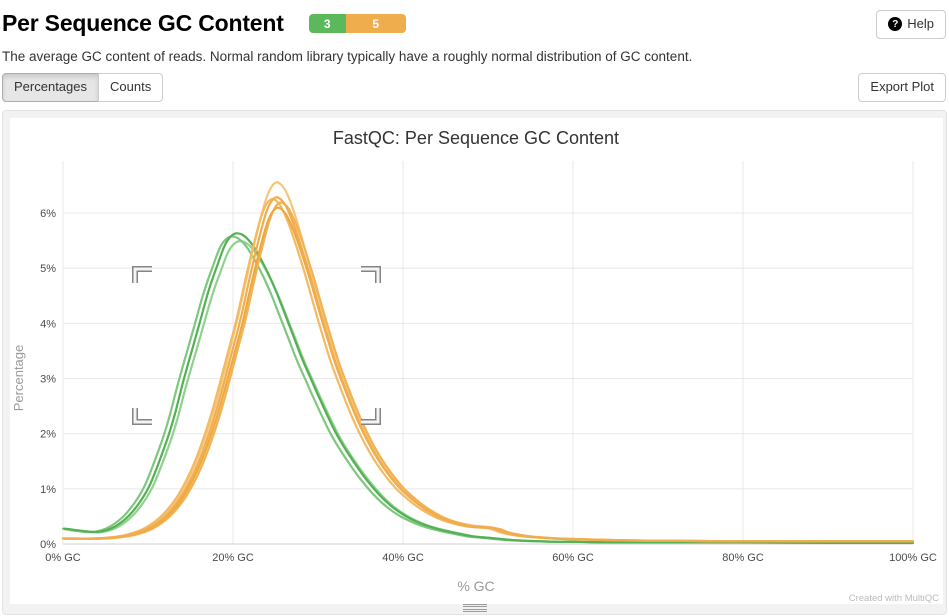  Describe the element at coordinates (474, 24) in the screenshot. I see `section-header: Per Sequence GC Content 3 5 ? Help` at that location.